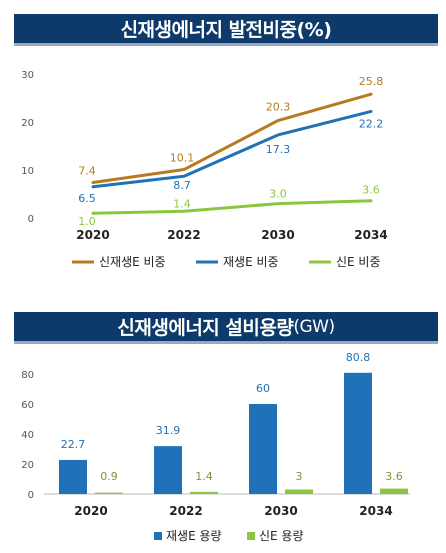 The width and height of the screenshot is (446, 553). What do you see at coordinates (263, 388) in the screenshot?
I see `data-label: 60` at bounding box center [263, 388].